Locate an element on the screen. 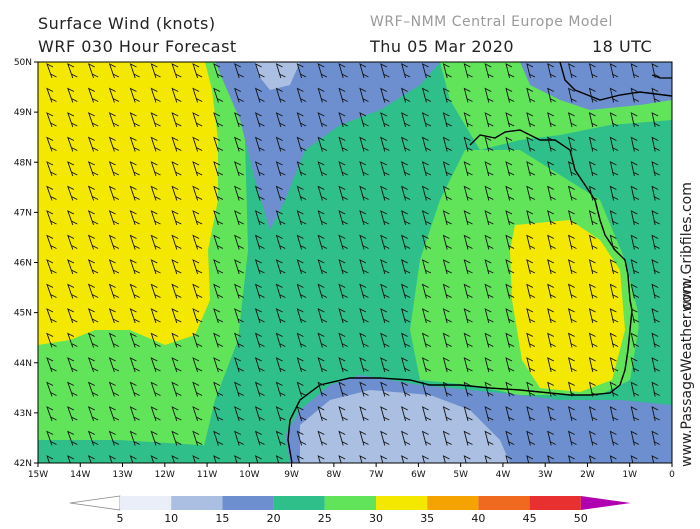  lat-label: 47N is located at coordinates (23, 213).